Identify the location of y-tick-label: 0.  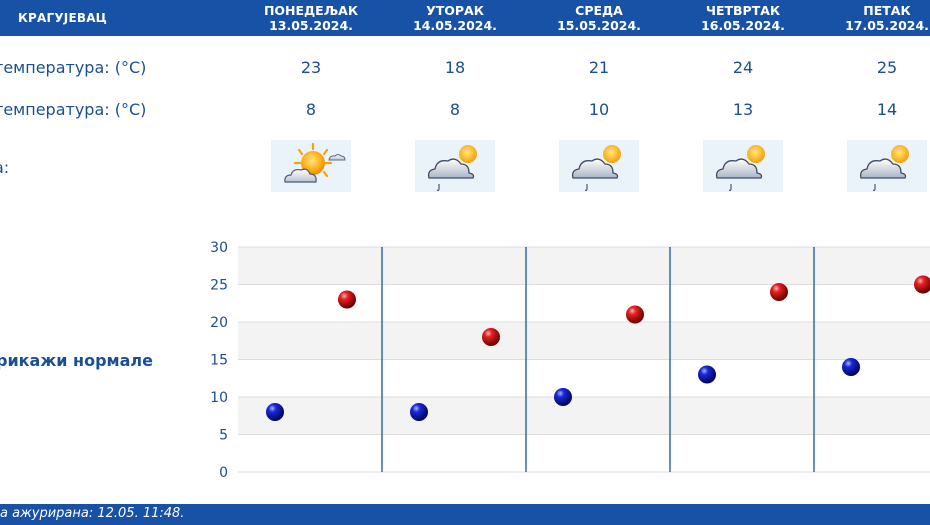
(223, 473).